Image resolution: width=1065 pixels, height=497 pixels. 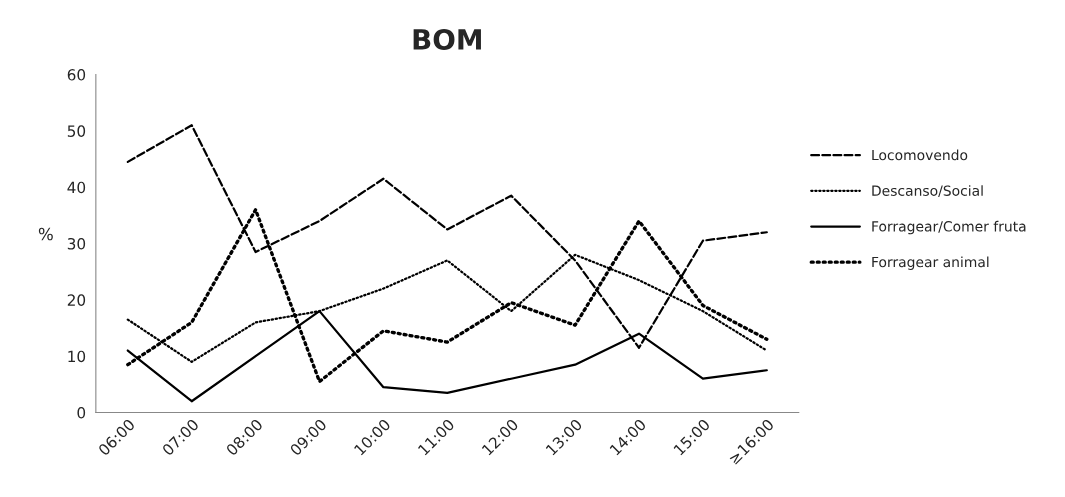 What do you see at coordinates (447, 39) in the screenshot?
I see `chart-title: BOM` at bounding box center [447, 39].